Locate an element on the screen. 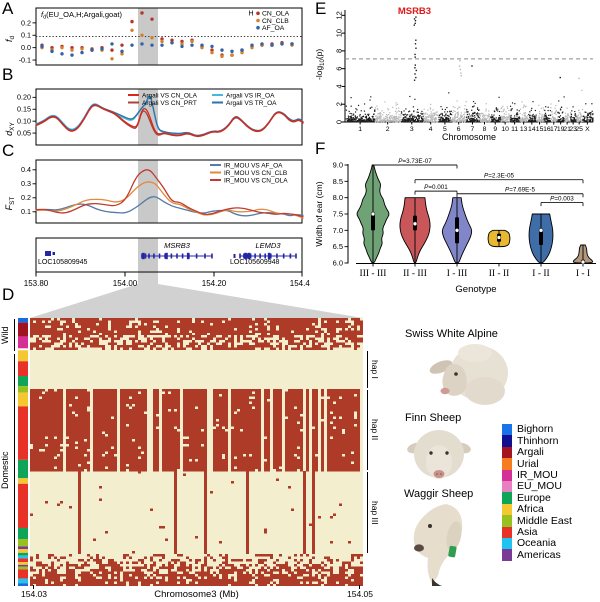 The height and width of the screenshot is (602, 600). legend-item-middle-east: Middle East is located at coordinates (537, 521).